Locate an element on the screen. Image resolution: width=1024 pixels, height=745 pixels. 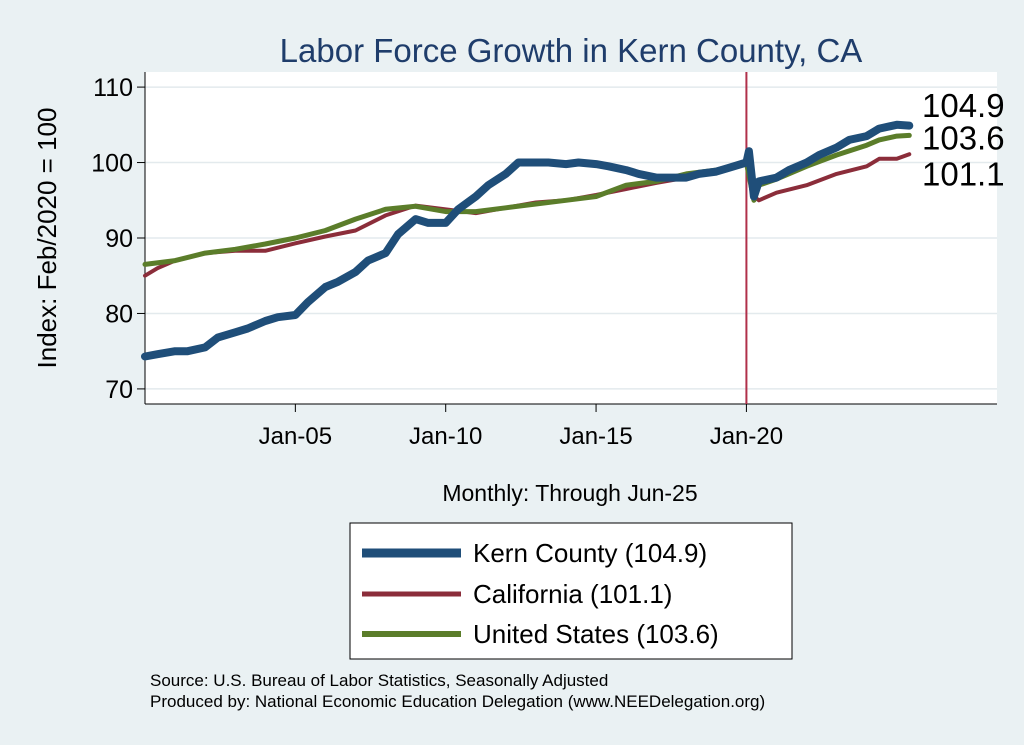
end-label-us: 103.6 is located at coordinates (963, 137).